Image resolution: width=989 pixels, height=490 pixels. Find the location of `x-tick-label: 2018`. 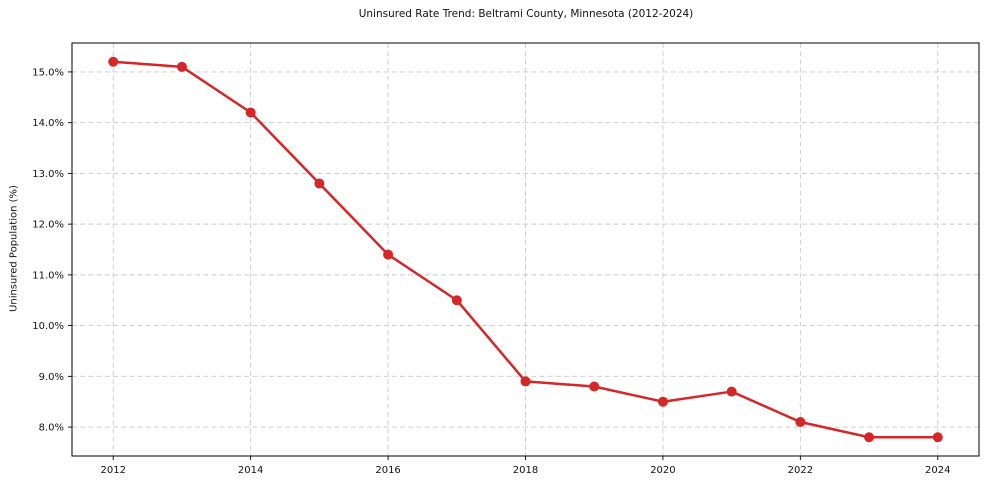

x-tick-label: 2018 is located at coordinates (525, 470).